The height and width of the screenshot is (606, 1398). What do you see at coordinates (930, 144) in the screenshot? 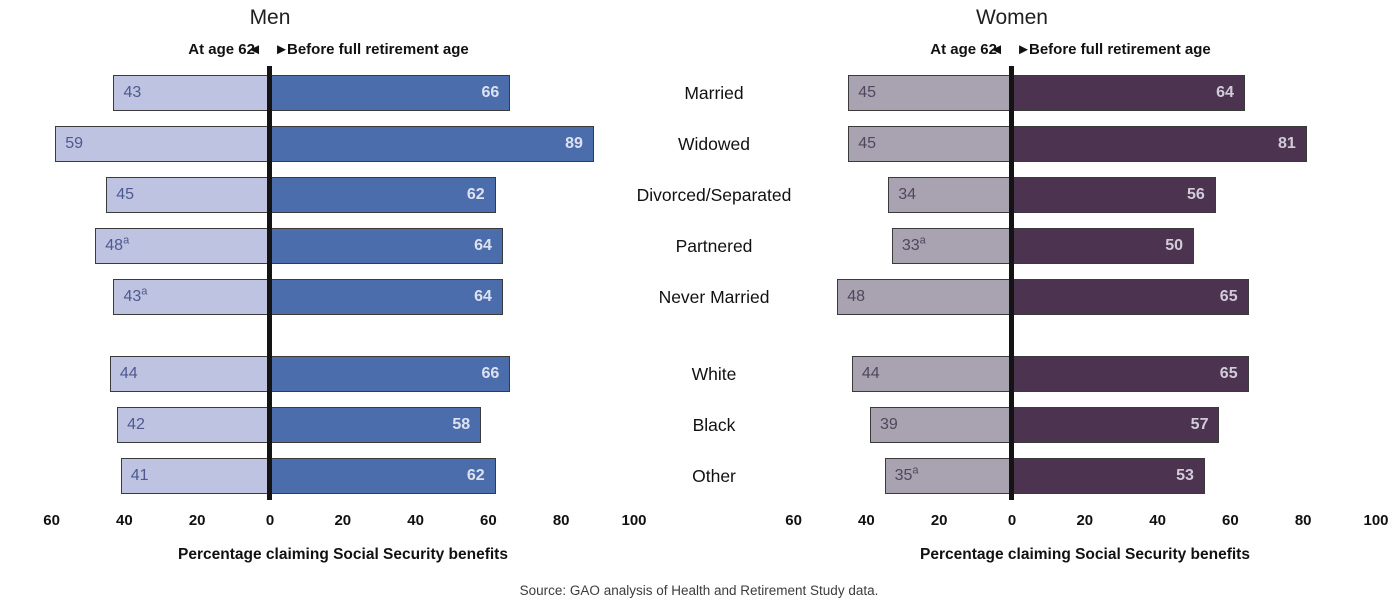
I see `bar-left-widowed: 45` at bounding box center [930, 144].